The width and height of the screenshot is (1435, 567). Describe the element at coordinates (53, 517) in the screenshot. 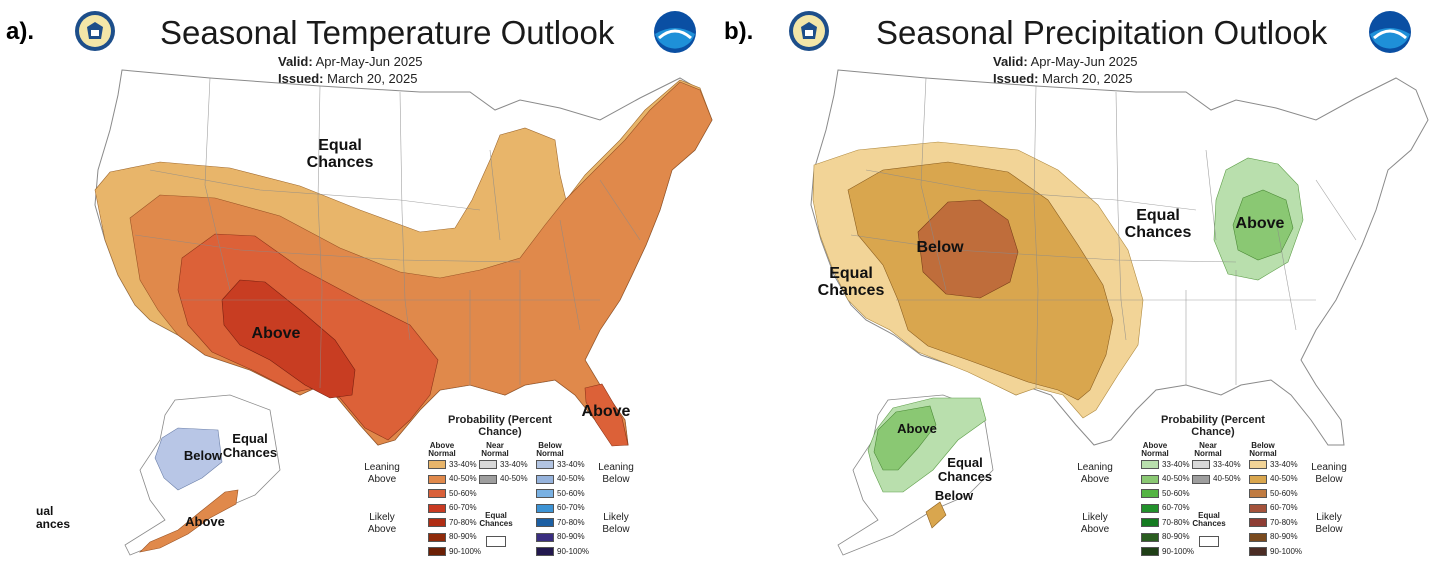

I see `label-equal-chances-edge: ual ances` at that location.